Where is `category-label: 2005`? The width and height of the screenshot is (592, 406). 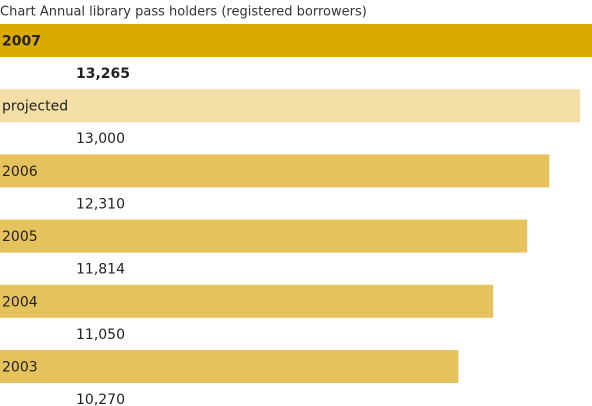
category-label: 2005 is located at coordinates (20, 237).